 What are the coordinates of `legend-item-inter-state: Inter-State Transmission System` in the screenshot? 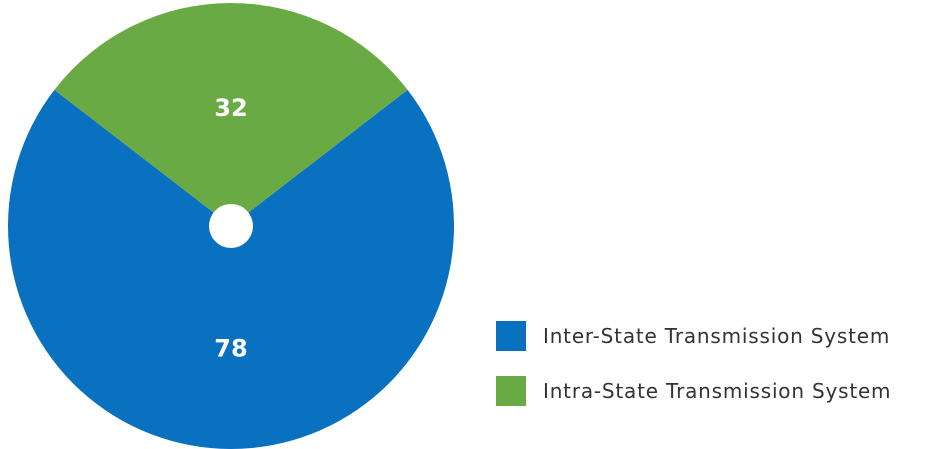 It's located at (716, 336).